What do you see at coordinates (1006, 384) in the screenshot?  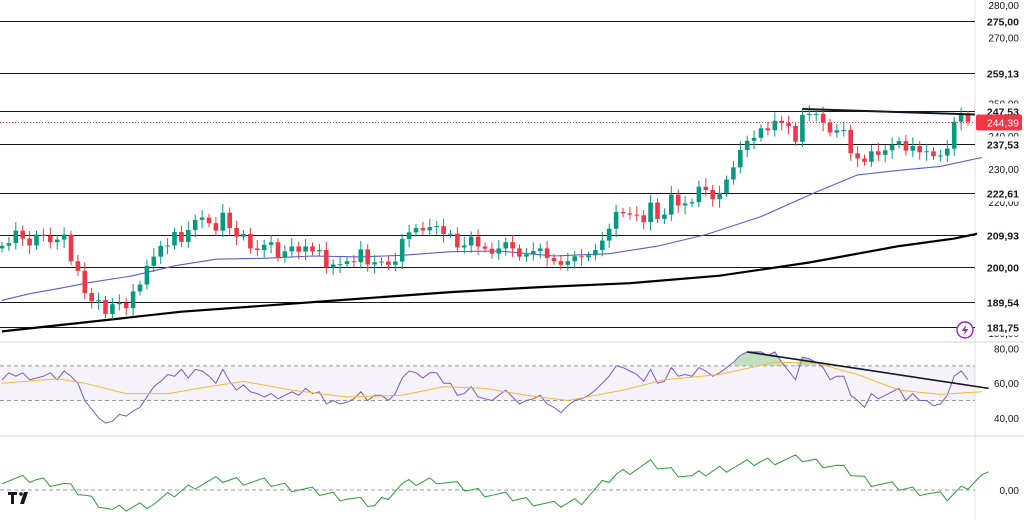 I see `rsi-tick-label: 60,00` at bounding box center [1006, 384].